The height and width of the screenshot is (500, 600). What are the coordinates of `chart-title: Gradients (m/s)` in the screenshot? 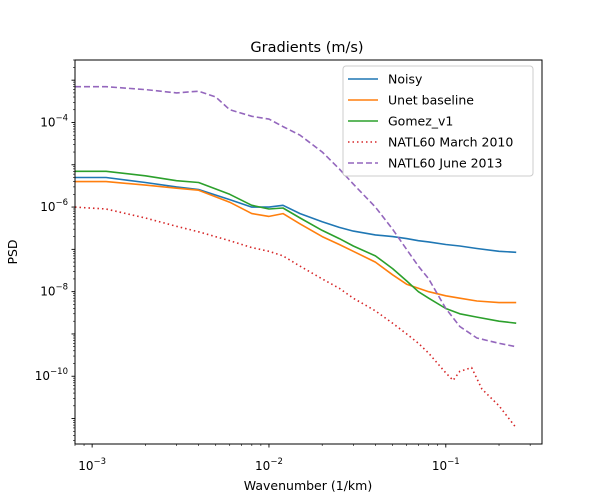 It's located at (306, 48).